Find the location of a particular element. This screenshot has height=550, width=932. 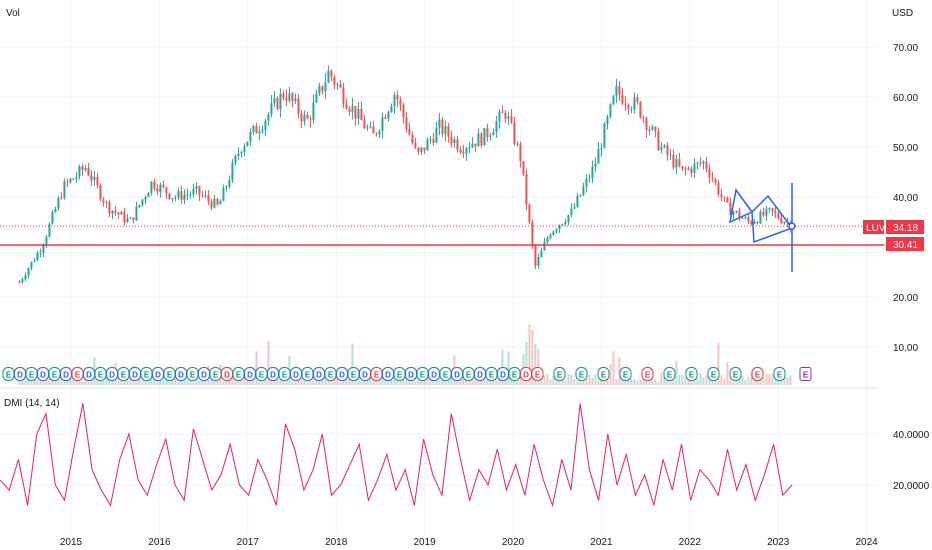

time-axis-tick: 2023 is located at coordinates (778, 542).